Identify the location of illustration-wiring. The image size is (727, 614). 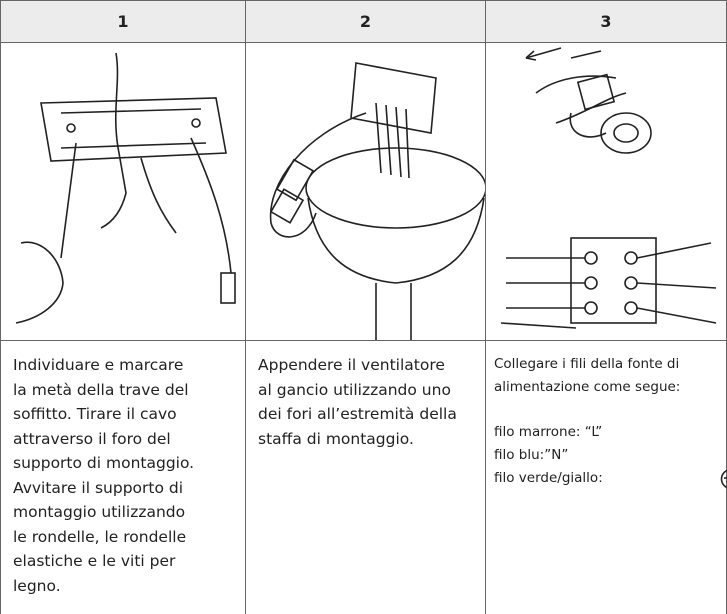
(608, 188).